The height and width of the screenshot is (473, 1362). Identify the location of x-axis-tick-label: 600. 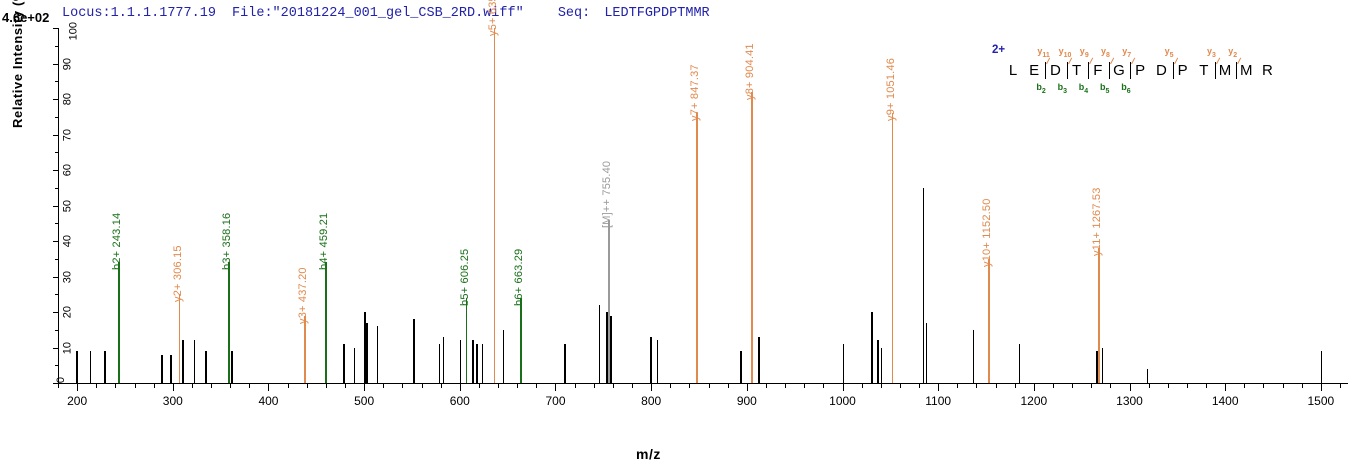
(459, 401).